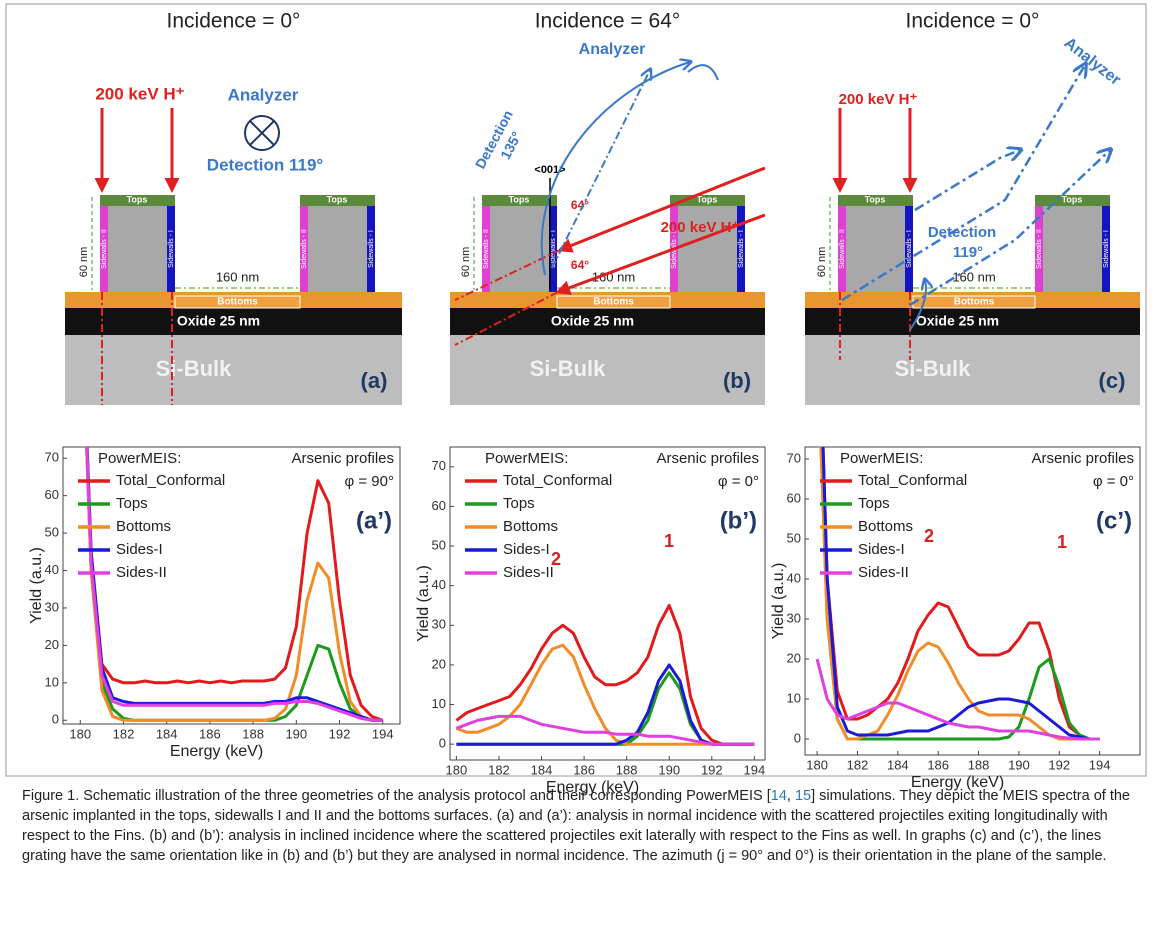  What do you see at coordinates (580, 205) in the screenshot?
I see `angle-label: 64°` at bounding box center [580, 205].